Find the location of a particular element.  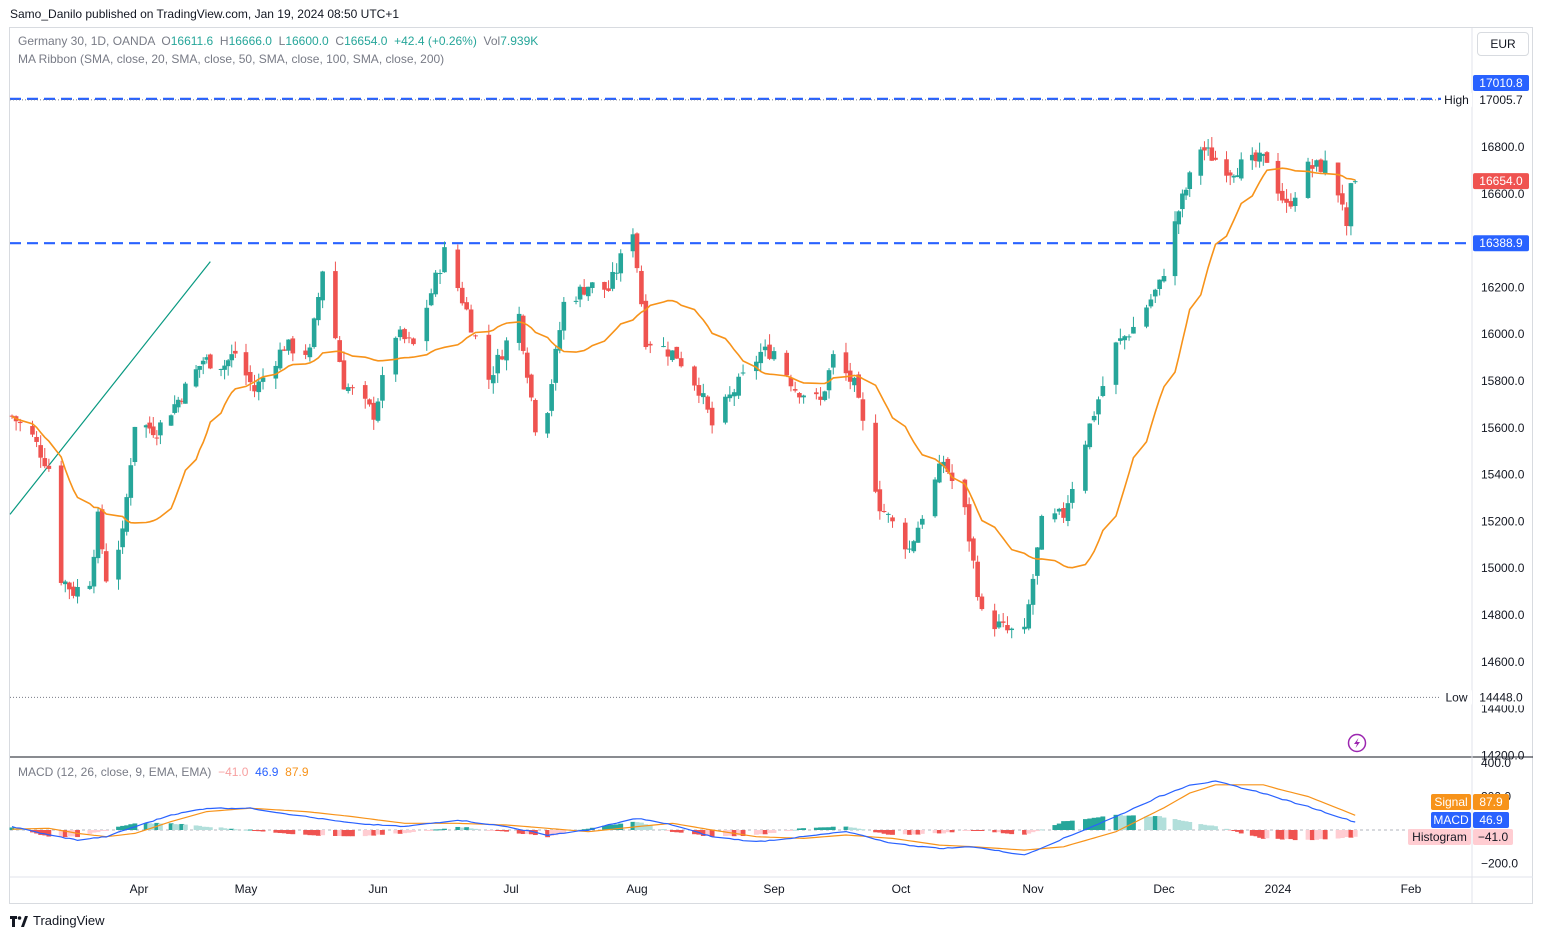

svg-text: 46.9 is located at coordinates (1491, 820).